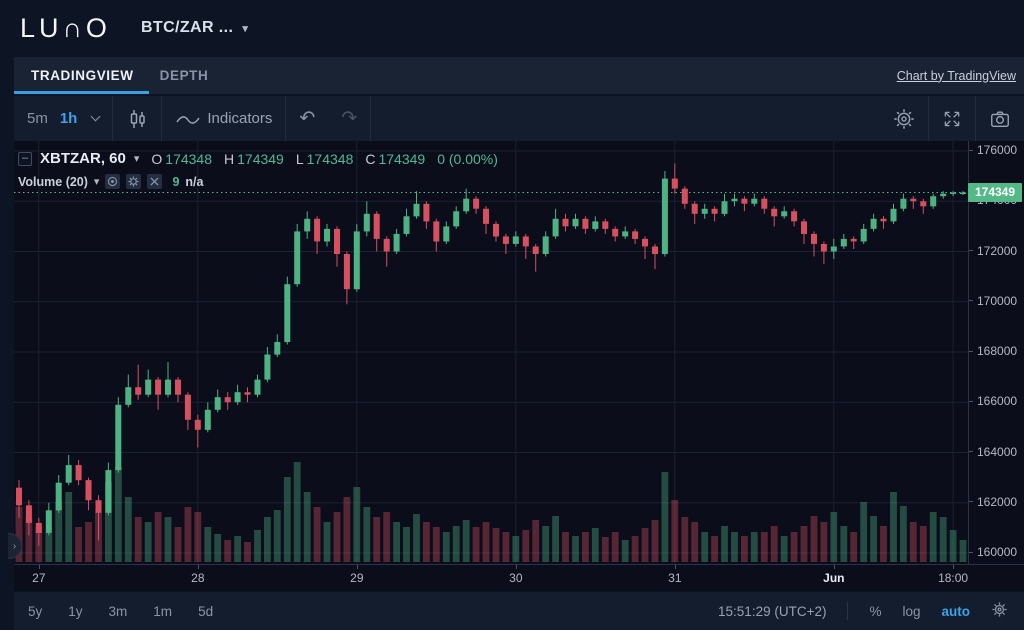 The height and width of the screenshot is (630, 1024). Describe the element at coordinates (953, 578) in the screenshot. I see `time-axis-label: 18:00` at that location.